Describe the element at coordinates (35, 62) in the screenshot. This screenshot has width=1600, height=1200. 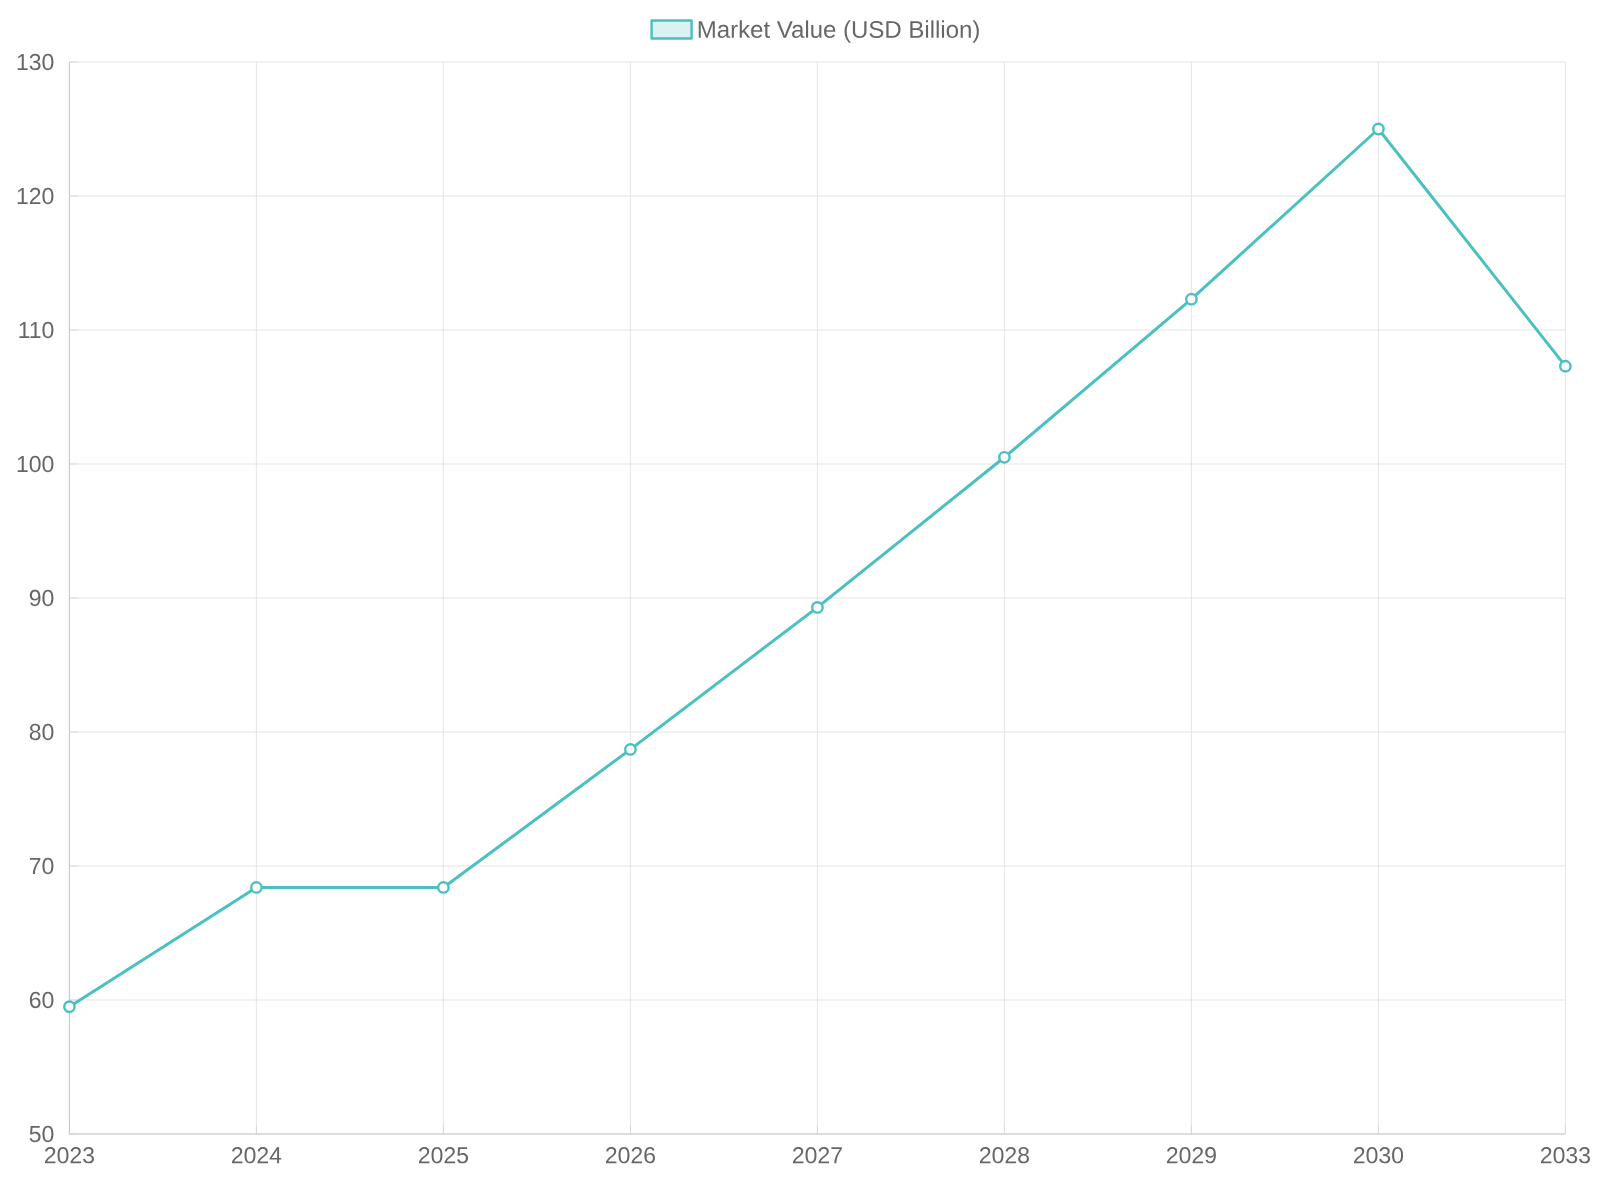
I see `y-tick-label: 130` at that location.